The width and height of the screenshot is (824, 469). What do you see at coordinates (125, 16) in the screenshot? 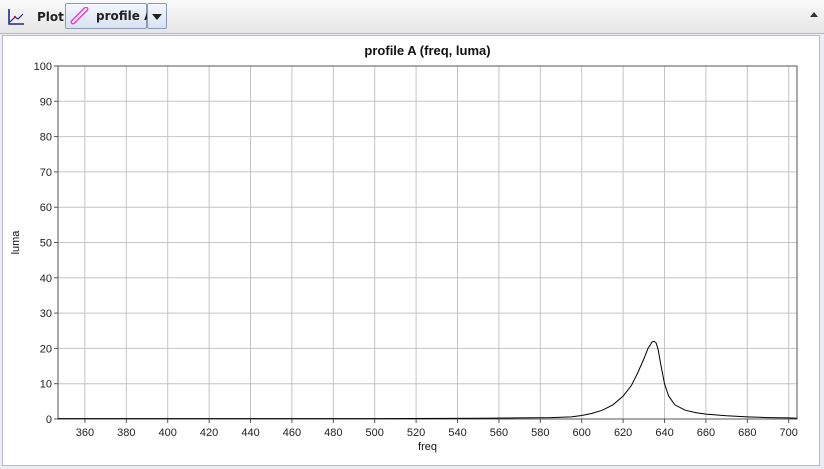
I see `profile-label: profile A` at bounding box center [125, 16].